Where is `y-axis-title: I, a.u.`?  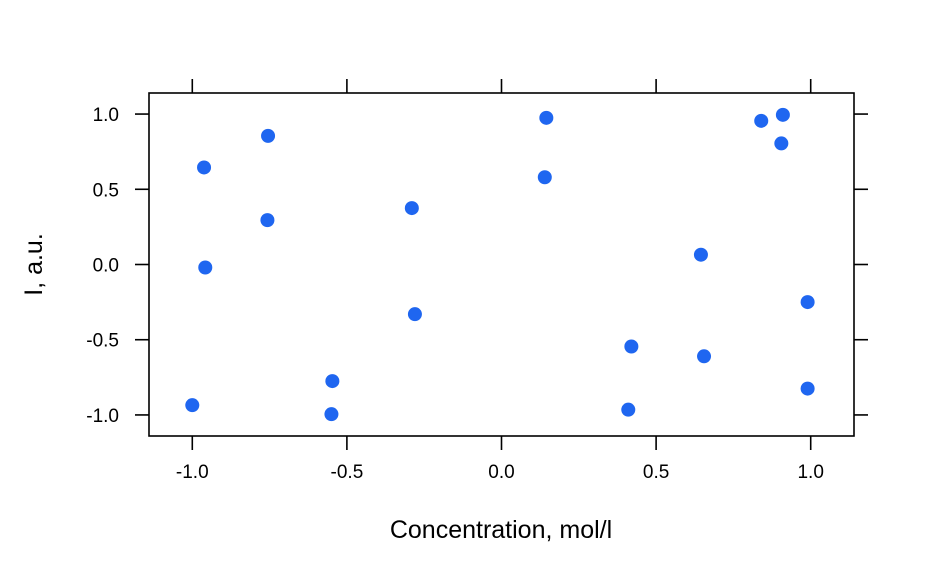 y-axis-title: I, a.u. is located at coordinates (34, 264).